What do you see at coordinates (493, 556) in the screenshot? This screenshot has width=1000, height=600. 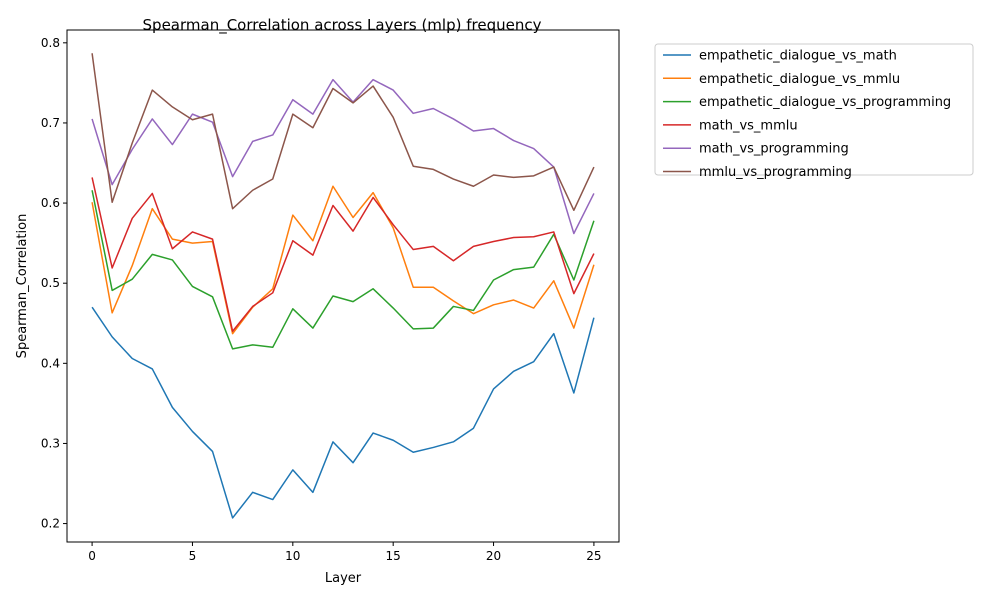 I see `x-tick-label: 20` at bounding box center [493, 556].